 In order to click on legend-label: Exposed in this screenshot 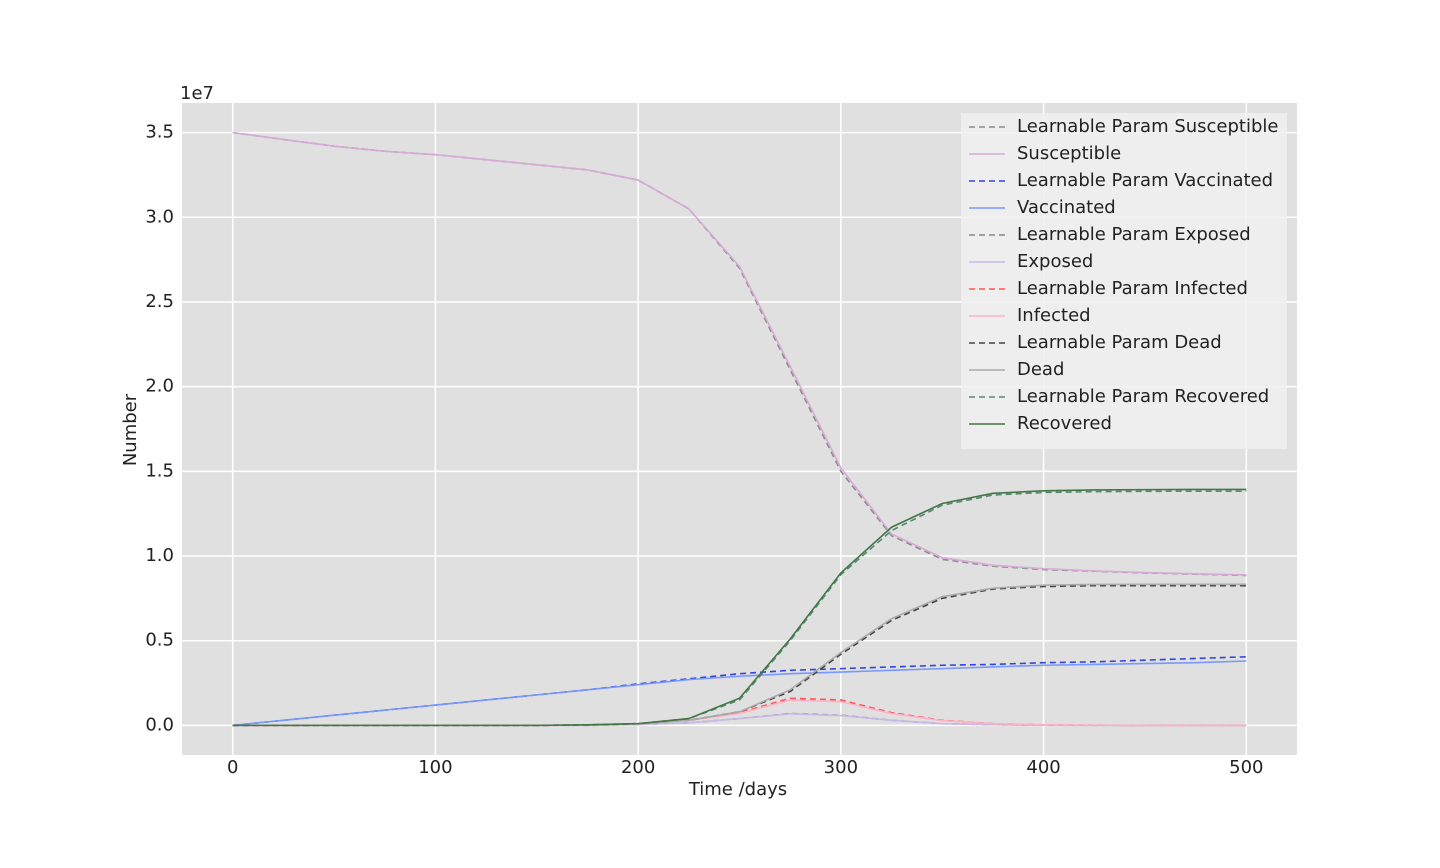, I will do `click(1055, 261)`.